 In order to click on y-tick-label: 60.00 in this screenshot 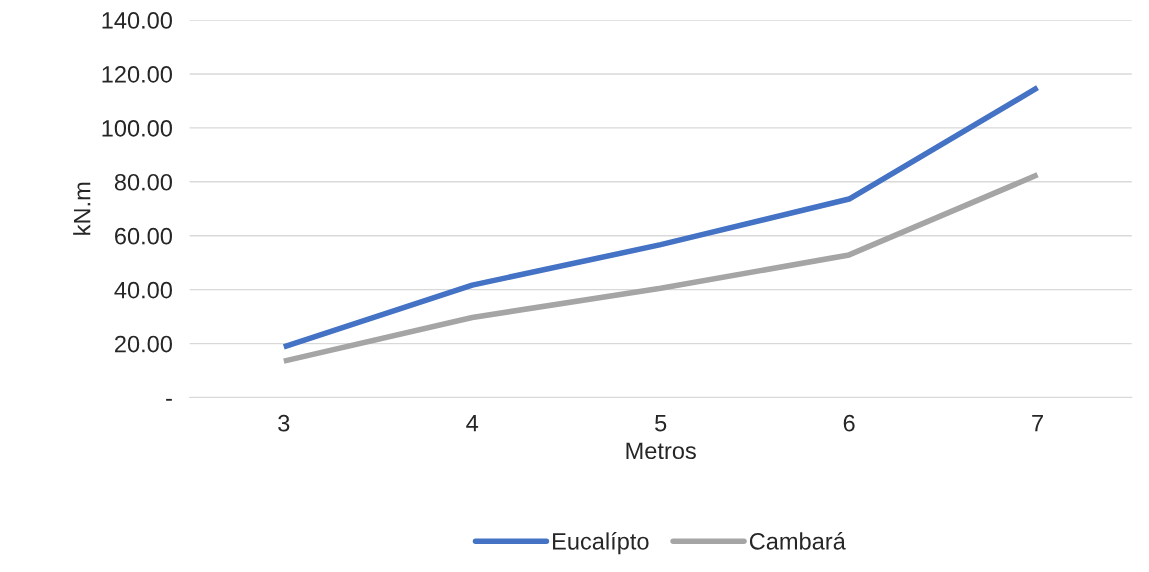, I will do `click(143, 236)`.